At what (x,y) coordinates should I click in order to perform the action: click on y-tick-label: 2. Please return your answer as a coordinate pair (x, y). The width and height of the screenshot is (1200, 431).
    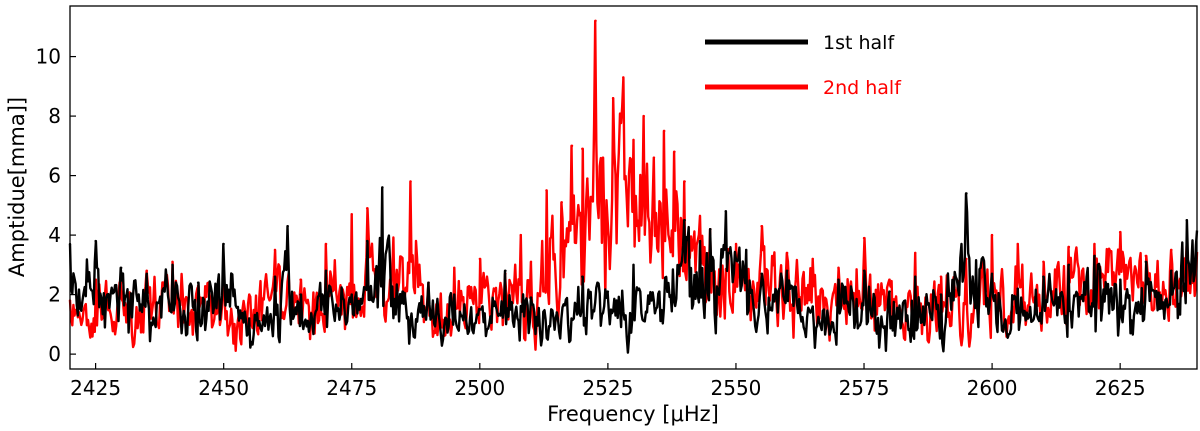
    Looking at the image, I should click on (54, 295).